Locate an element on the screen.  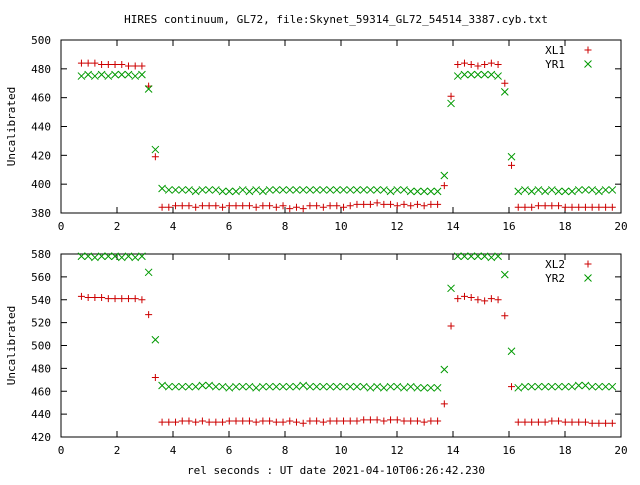
y-tick-label: 420 is located at coordinates (41, 155).